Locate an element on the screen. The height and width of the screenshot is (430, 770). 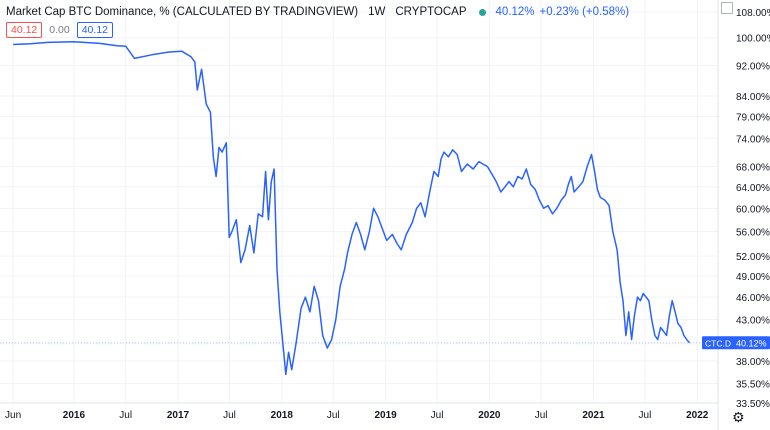
y-tick-label: 38.00% is located at coordinates (753, 362).